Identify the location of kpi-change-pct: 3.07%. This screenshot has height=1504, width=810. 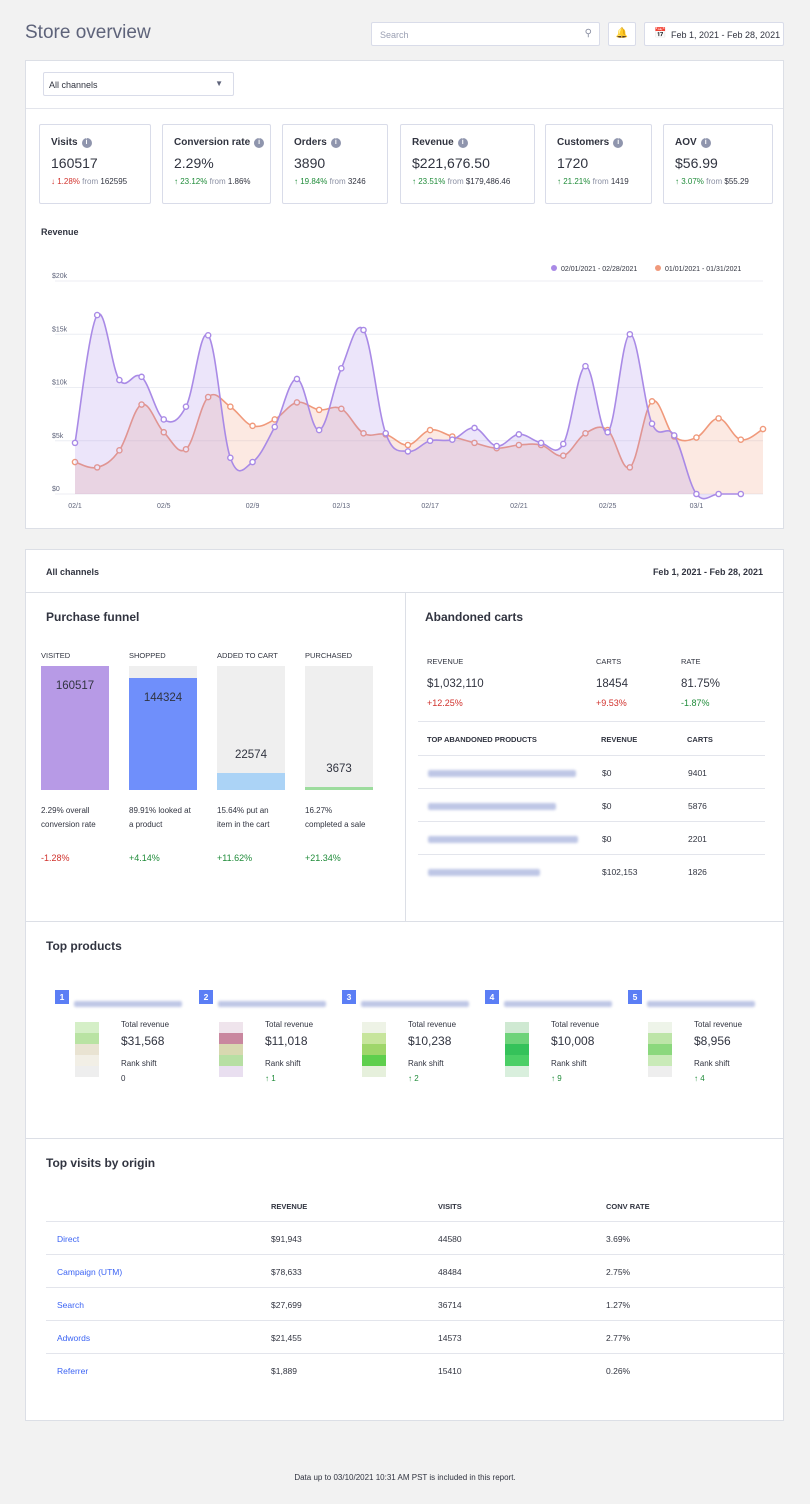
(692, 181).